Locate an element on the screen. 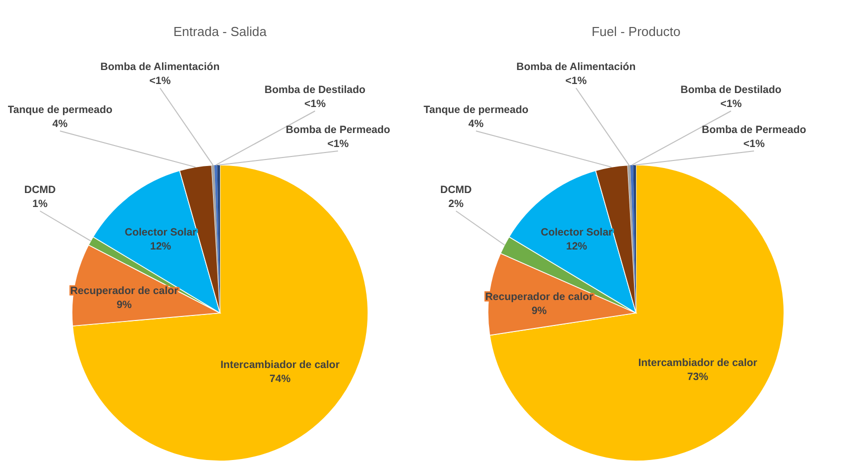 This screenshot has height=474, width=843. data-label: 2% is located at coordinates (456, 204).